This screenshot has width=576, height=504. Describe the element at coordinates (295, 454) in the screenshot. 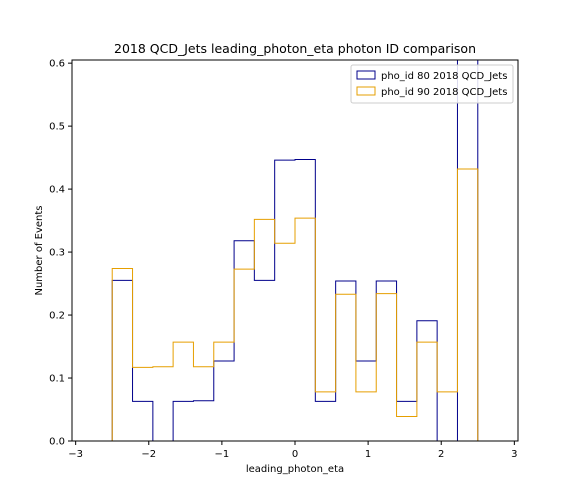

I see `x-tick-label: 0` at that location.